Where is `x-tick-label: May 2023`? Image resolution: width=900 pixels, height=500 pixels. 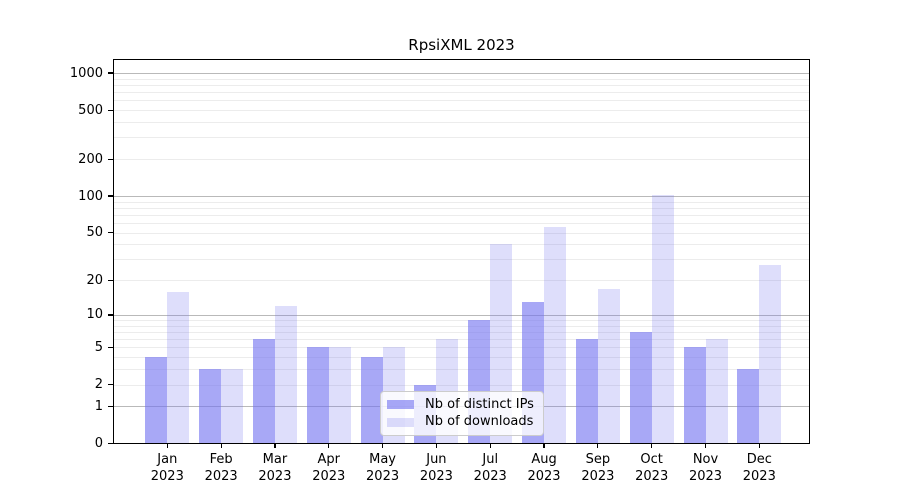 x-tick-label: May 2023 is located at coordinates (383, 468).